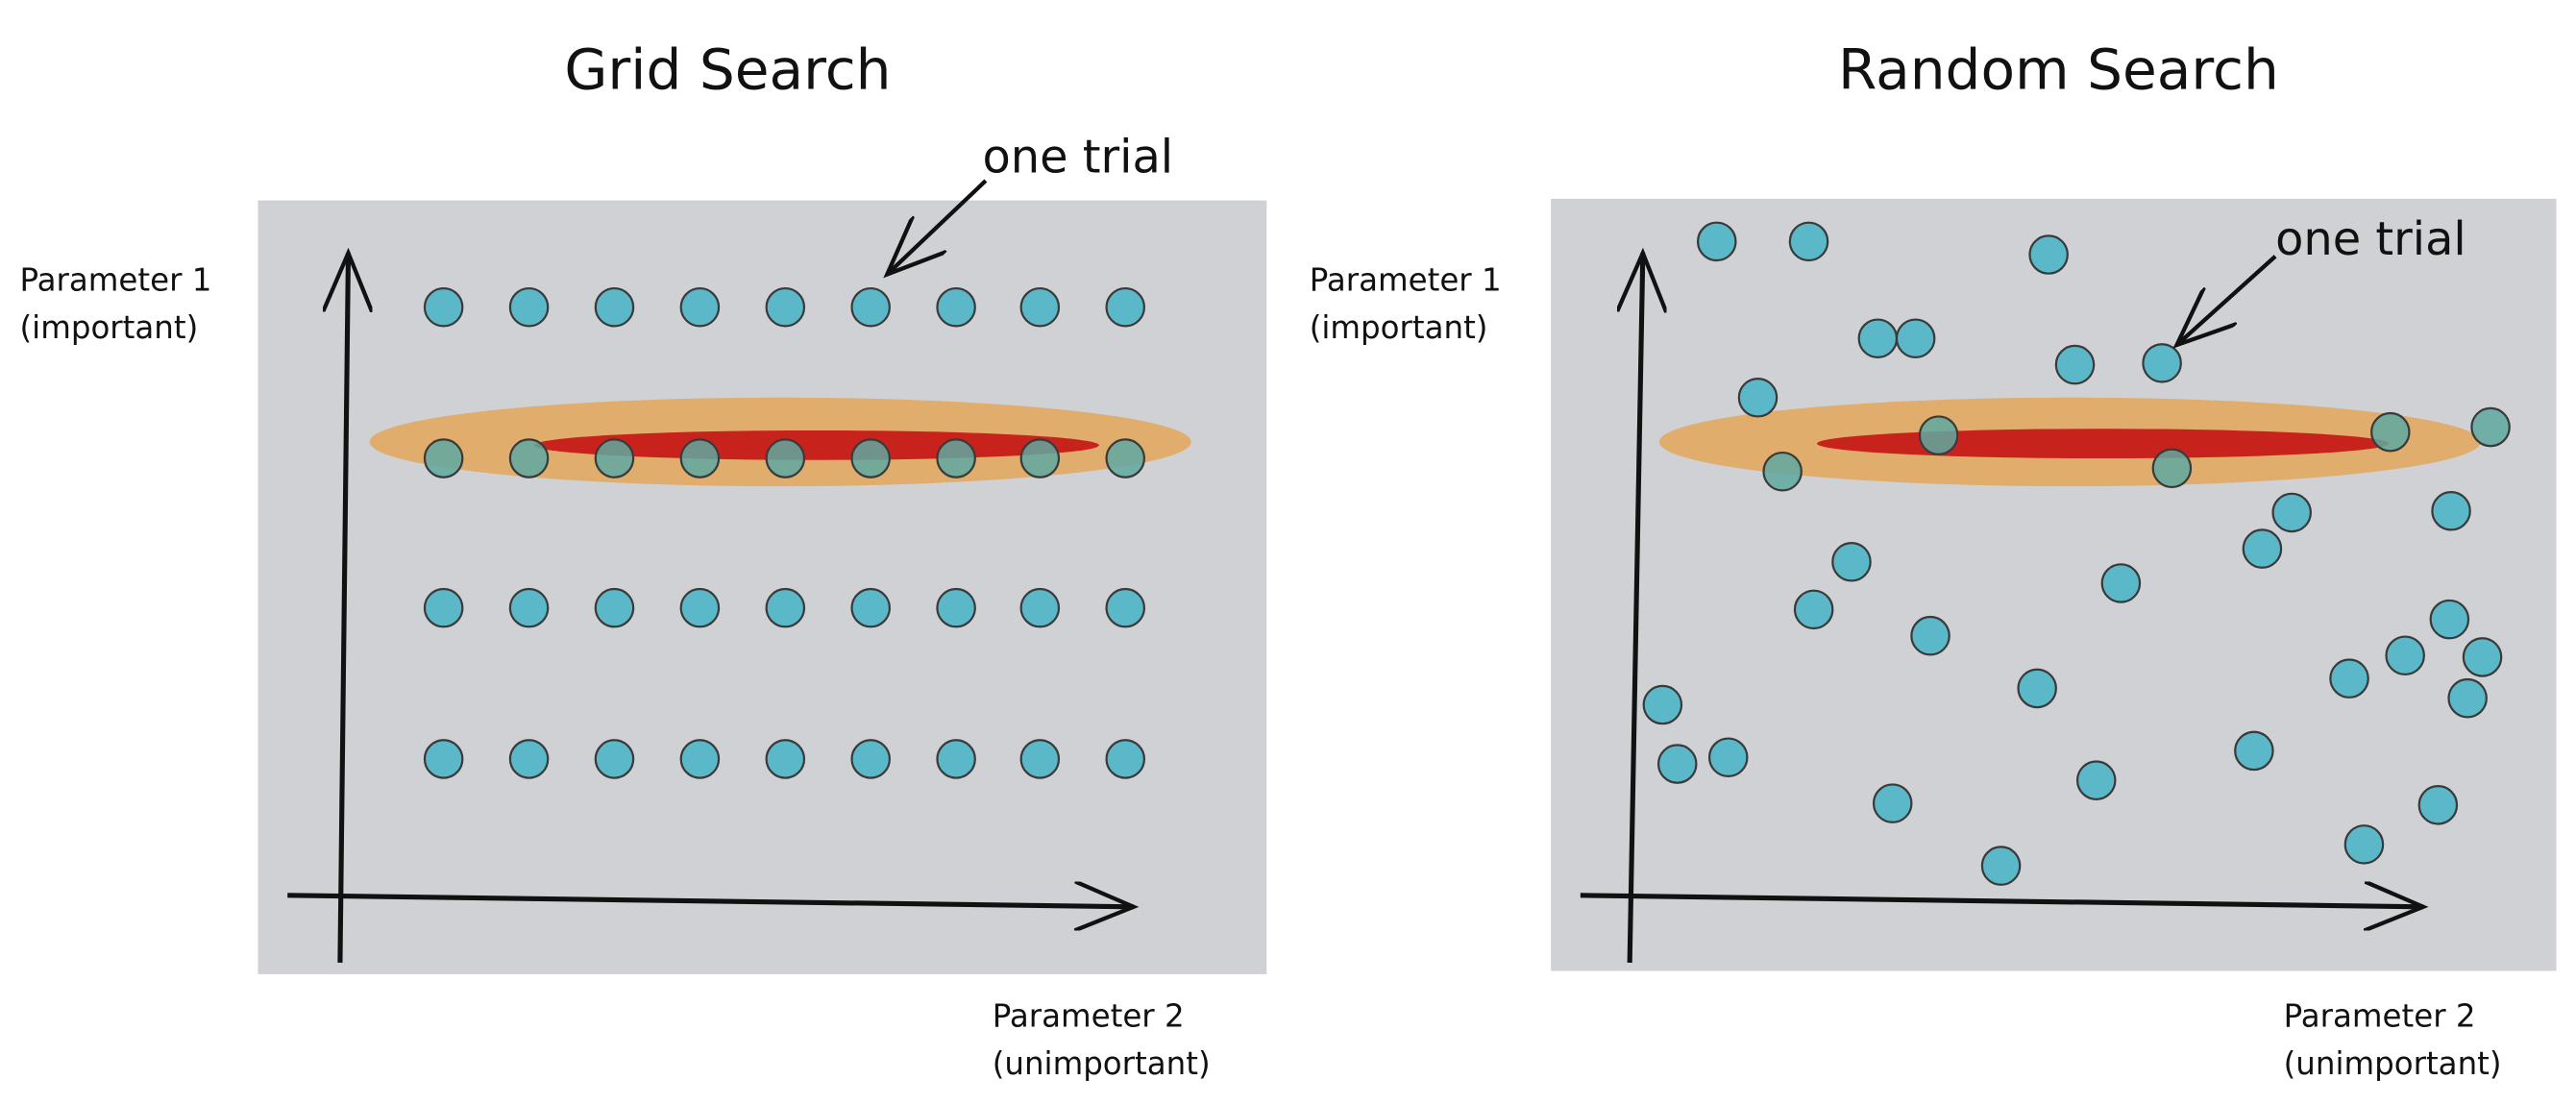 The width and height of the screenshot is (2576, 1104). Describe the element at coordinates (784, 532) in the screenshot. I see `trials` at that location.